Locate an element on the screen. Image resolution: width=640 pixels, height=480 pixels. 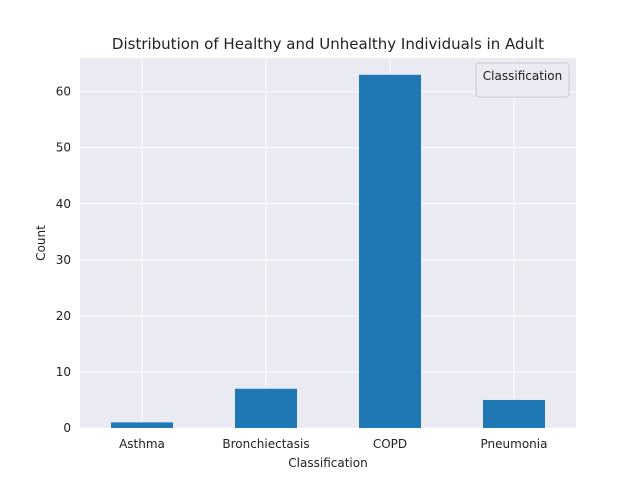
y-axis-label: Count is located at coordinates (41, 243).